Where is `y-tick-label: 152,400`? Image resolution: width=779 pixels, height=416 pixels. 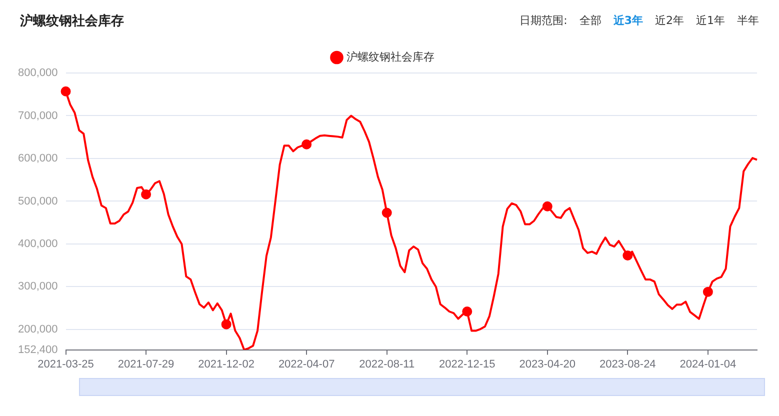 y-tick-label: 152,400 is located at coordinates (38, 350).